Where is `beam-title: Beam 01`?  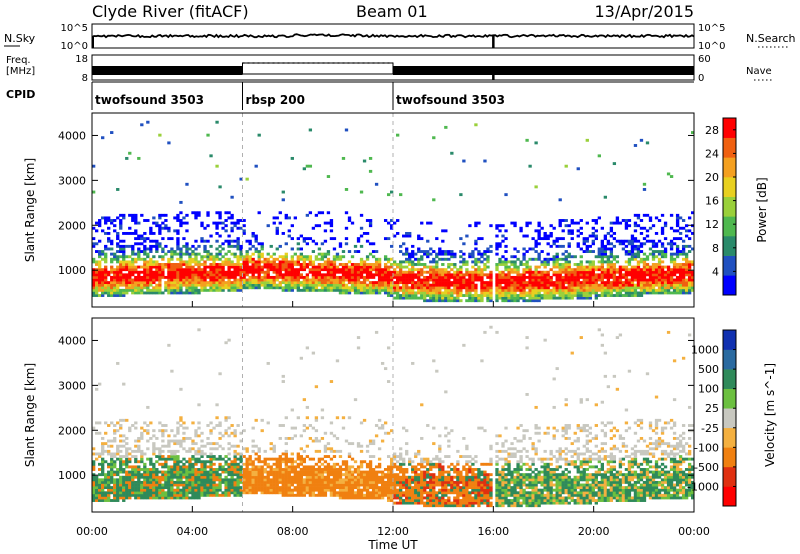 beam-title: Beam 01 is located at coordinates (392, 11).